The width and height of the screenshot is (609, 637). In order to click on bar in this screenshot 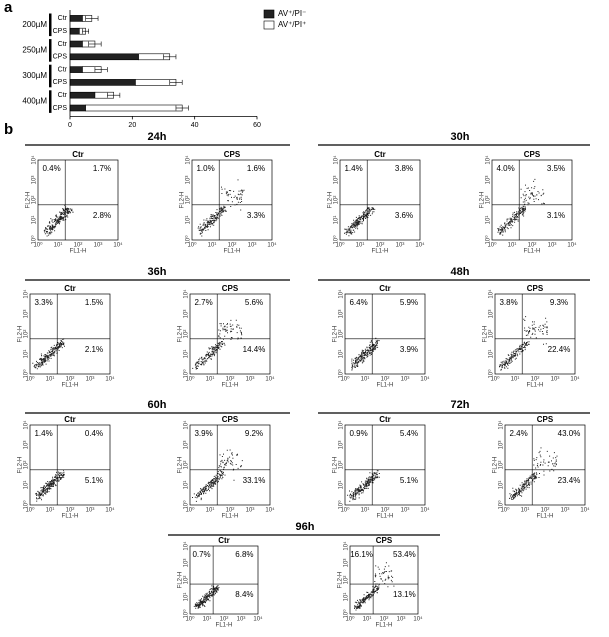, I will do `click(76, 44)`.